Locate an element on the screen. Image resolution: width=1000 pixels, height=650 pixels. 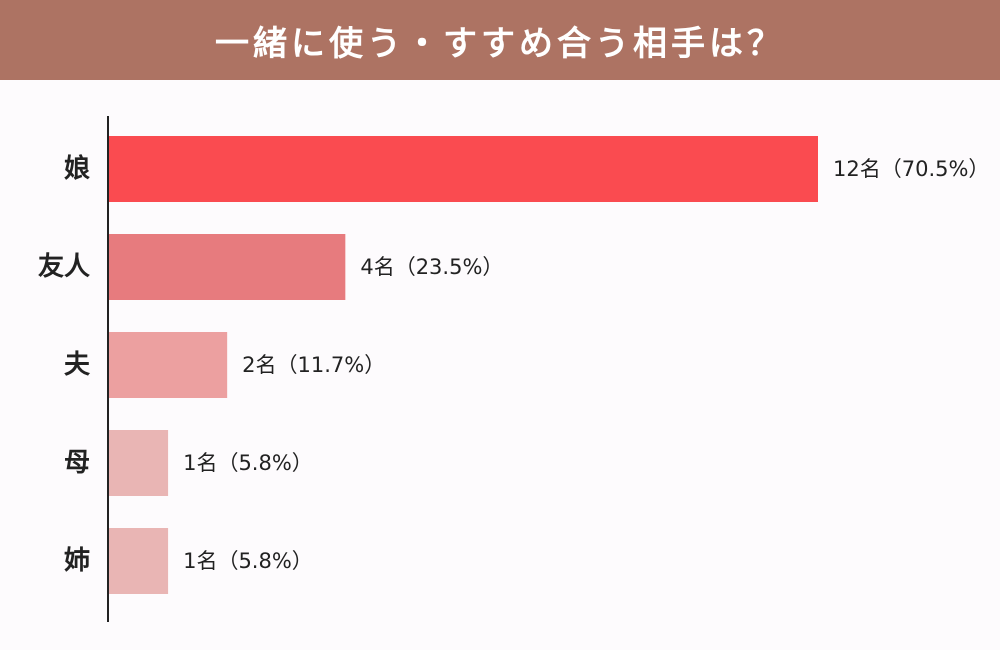
chart-title: 一緒に使う・すすめ合う相手は？ is located at coordinates (500, 43).